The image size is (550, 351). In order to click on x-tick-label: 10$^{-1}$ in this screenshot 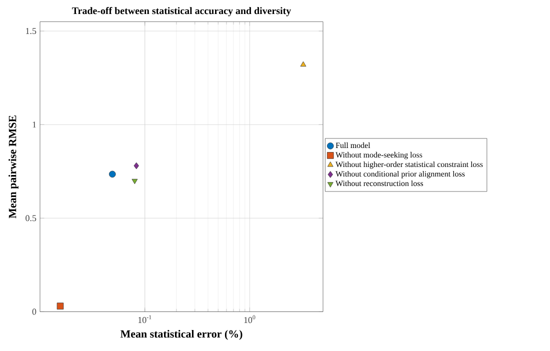, I will do `click(145, 319)`.